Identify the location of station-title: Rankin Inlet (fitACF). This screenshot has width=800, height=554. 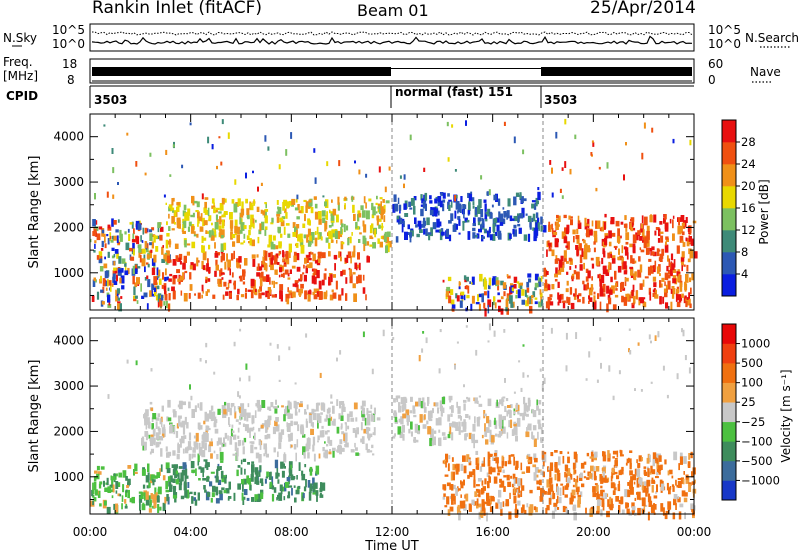
(177, 9).